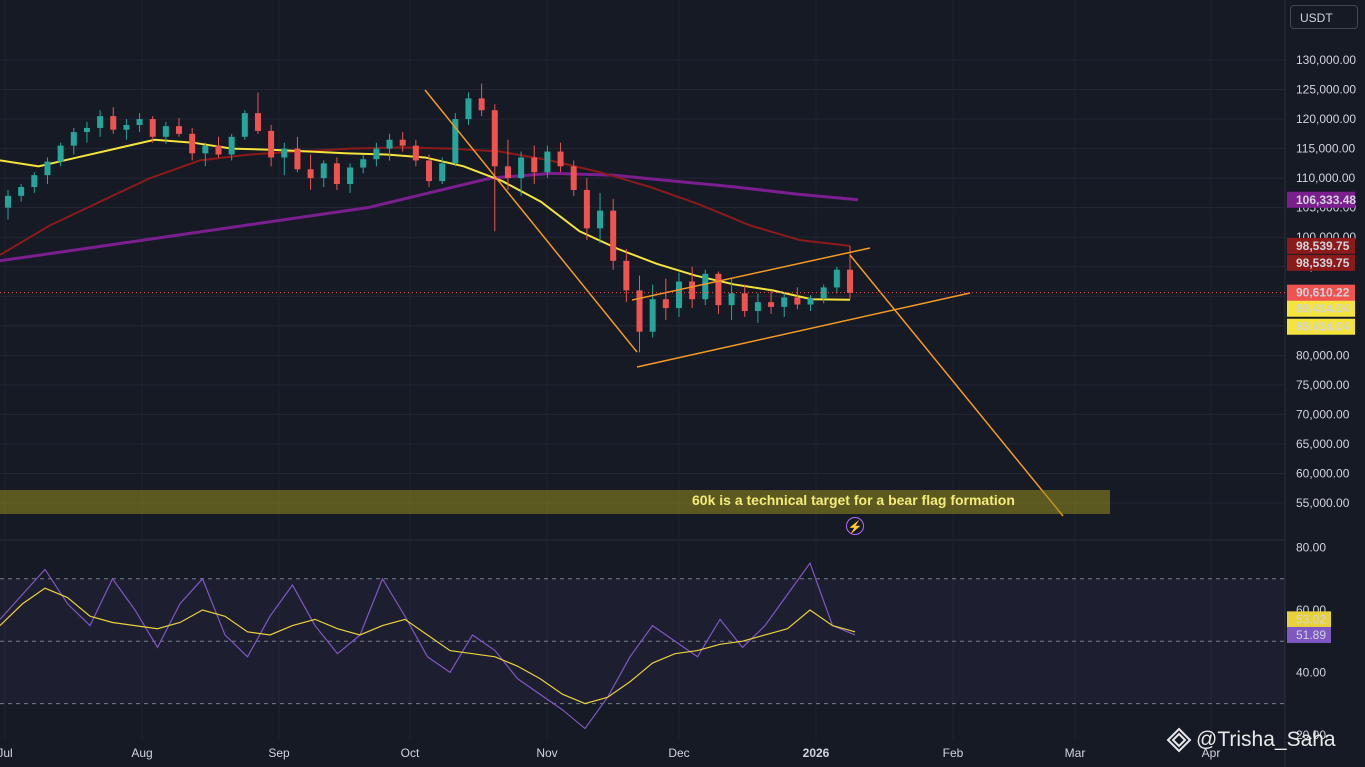  I want to click on sma50-badge-a-bg, so click(1321, 308).